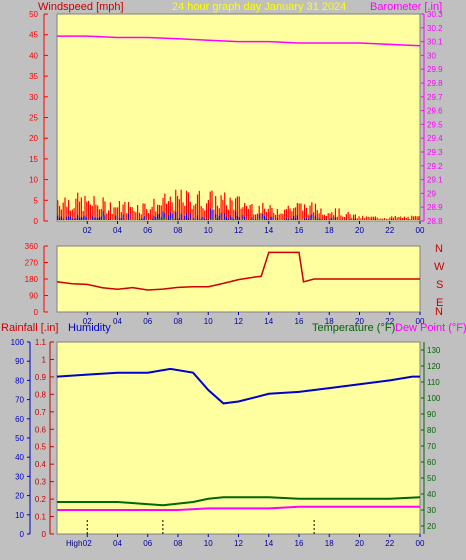 The image size is (466, 560). What do you see at coordinates (33, 180) in the screenshot?
I see `windspeed-tick-label: 10` at bounding box center [33, 180].